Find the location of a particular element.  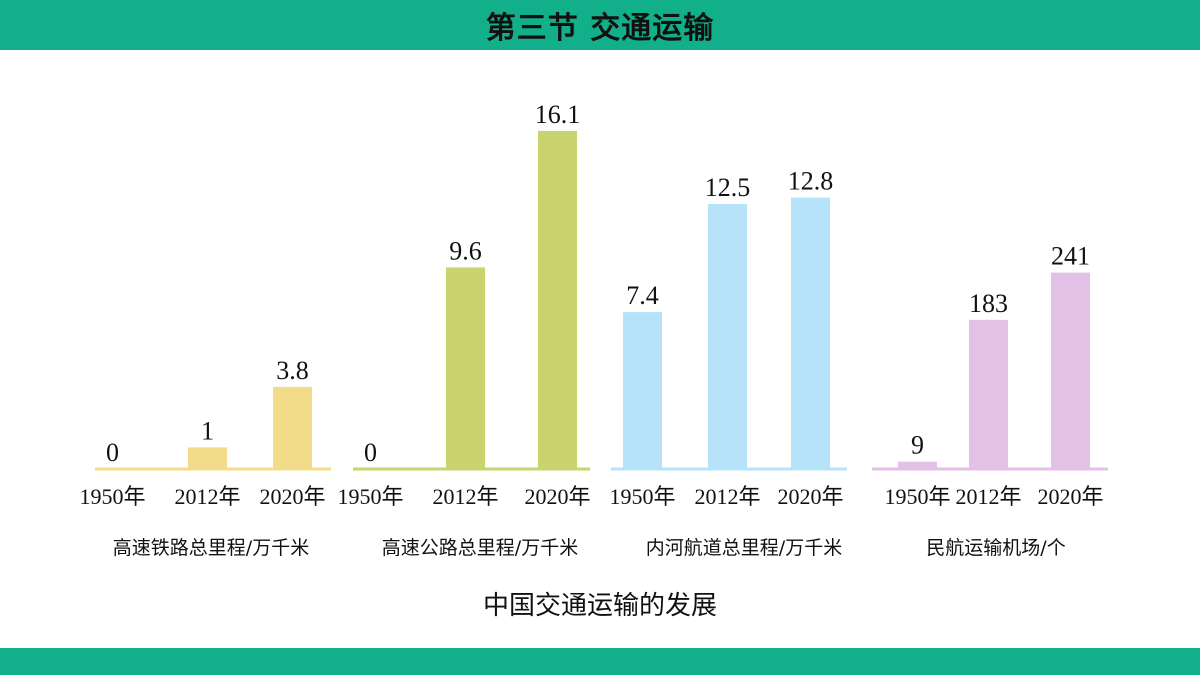

group-2-tick-label-1: 1950年 is located at coordinates (370, 496).